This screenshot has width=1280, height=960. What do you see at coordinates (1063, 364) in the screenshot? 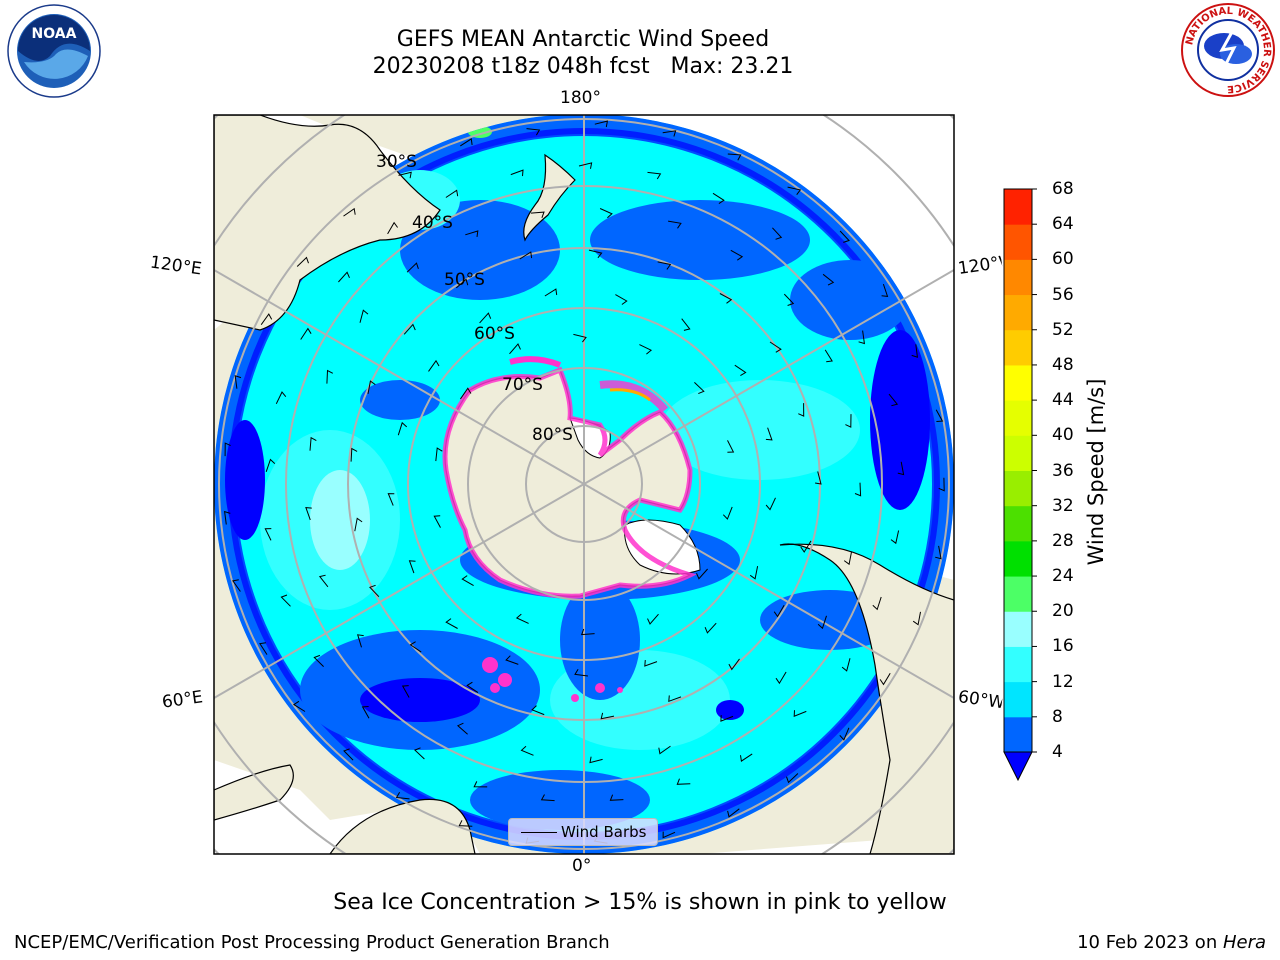
I see `colorbar-tick-label: 48` at bounding box center [1063, 364].